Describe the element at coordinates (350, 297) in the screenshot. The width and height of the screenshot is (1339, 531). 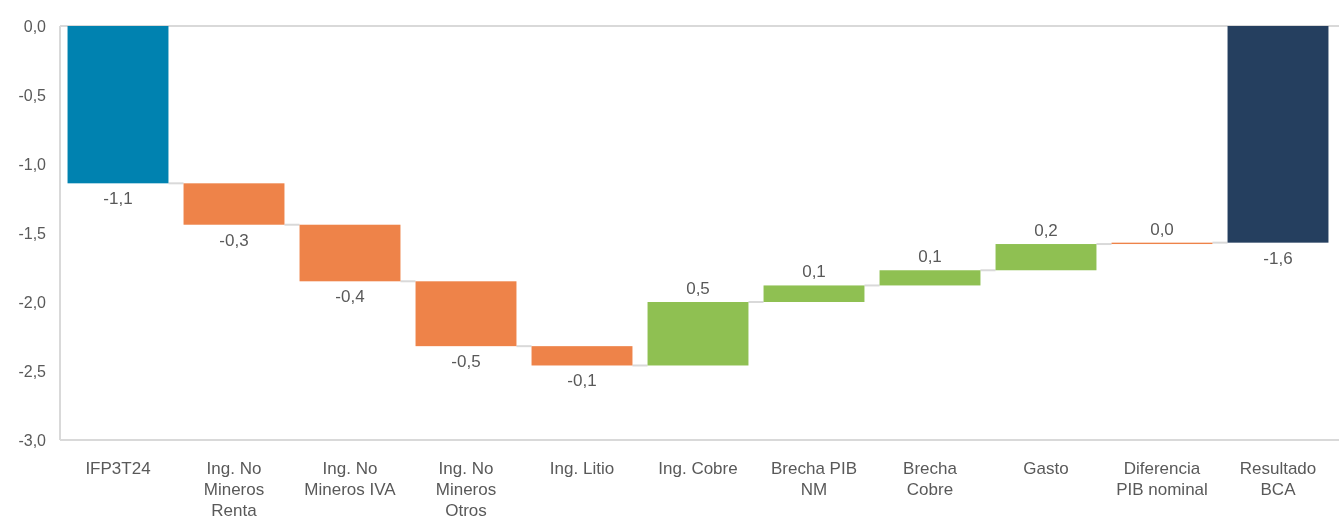
I see `data-label: -0,4` at that location.